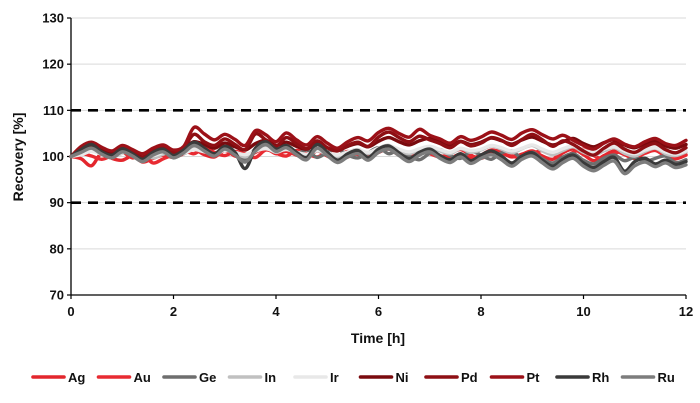 The image size is (700, 403). What do you see at coordinates (53, 18) in the screenshot?
I see `y-tick-label-130: 130` at bounding box center [53, 18].